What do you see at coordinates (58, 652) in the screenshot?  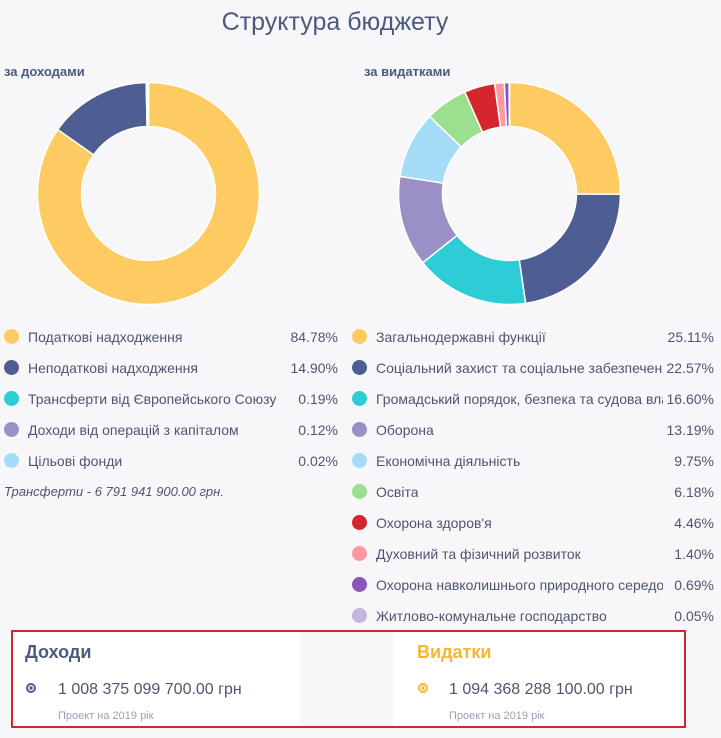 I see `income-summary-title: Доходи` at bounding box center [58, 652].